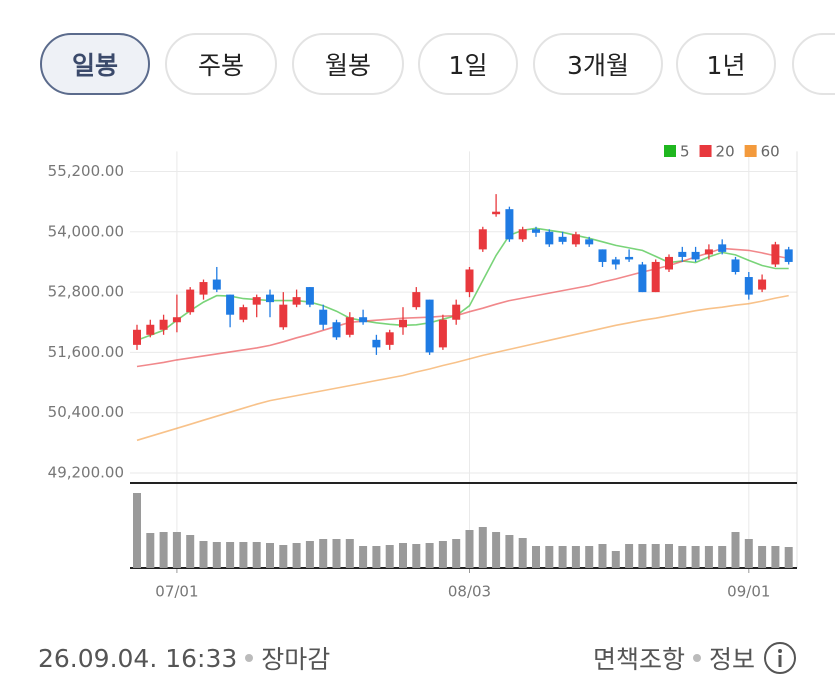 This screenshot has height=696, width=835. Describe the element at coordinates (780, 658) in the screenshot. I see `info-icon` at that location.